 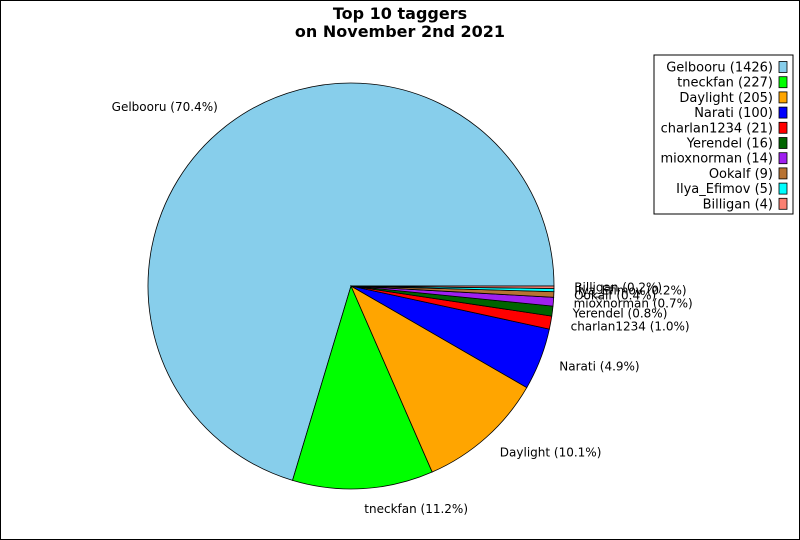 I want to click on slice-label-ilya-efimov: Ilya_Efimov (0.2%), so click(x=630, y=291).